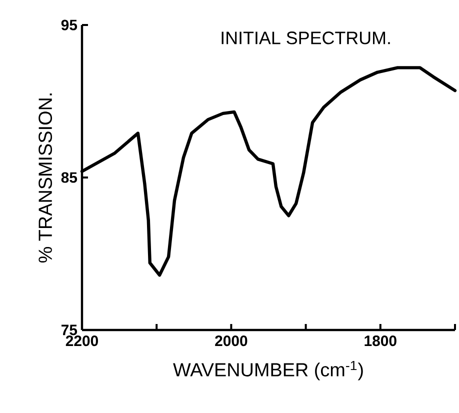  What do you see at coordinates (69, 177) in the screenshot?
I see `y-tick-label: 85` at bounding box center [69, 177].